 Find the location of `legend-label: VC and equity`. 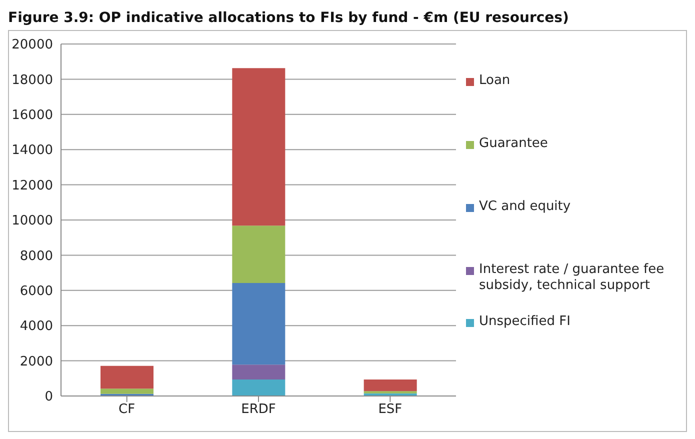

legend-label: VC and equity is located at coordinates (525, 207).